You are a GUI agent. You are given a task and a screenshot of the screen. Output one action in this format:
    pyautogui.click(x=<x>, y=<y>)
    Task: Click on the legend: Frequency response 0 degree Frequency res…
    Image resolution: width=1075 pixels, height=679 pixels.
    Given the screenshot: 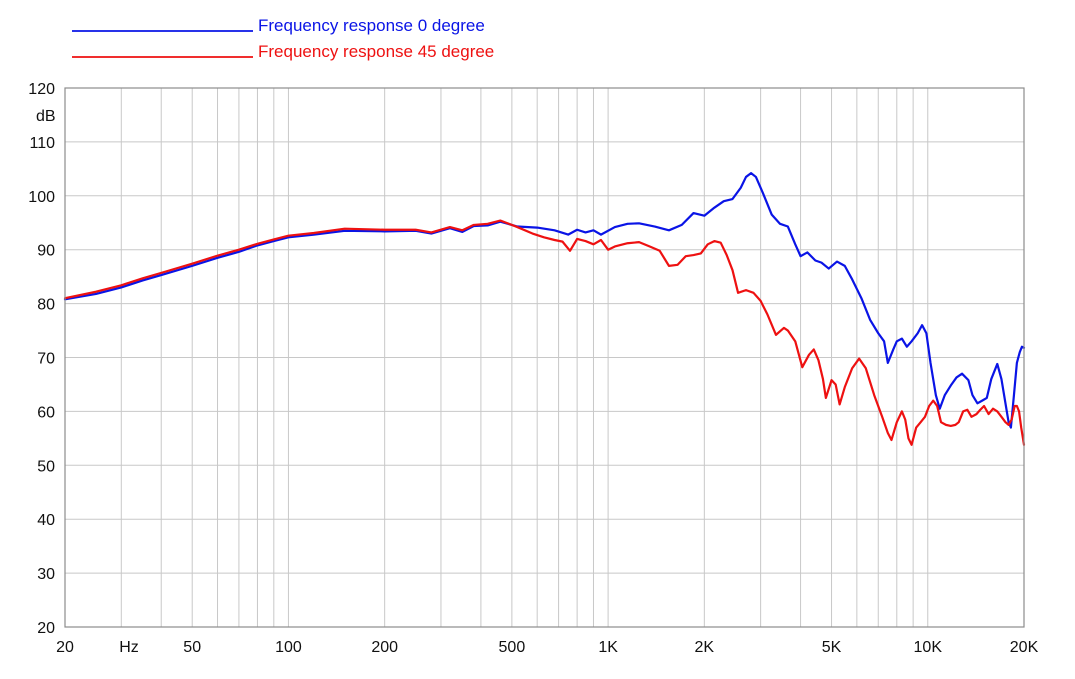 What is the action you would take?
    pyautogui.click(x=283, y=38)
    